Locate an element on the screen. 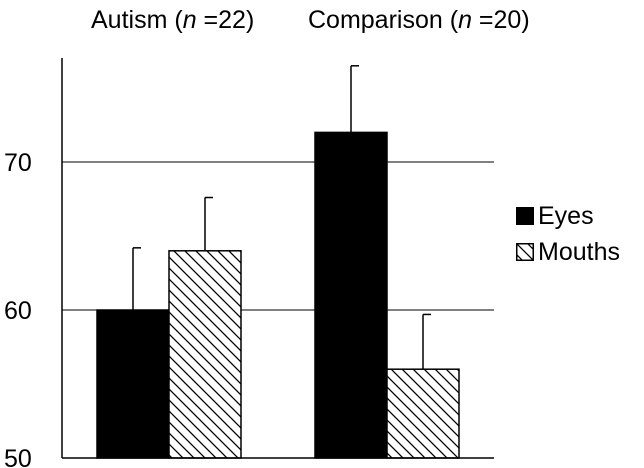  legend-label-mouths: Mouths is located at coordinates (579, 251).